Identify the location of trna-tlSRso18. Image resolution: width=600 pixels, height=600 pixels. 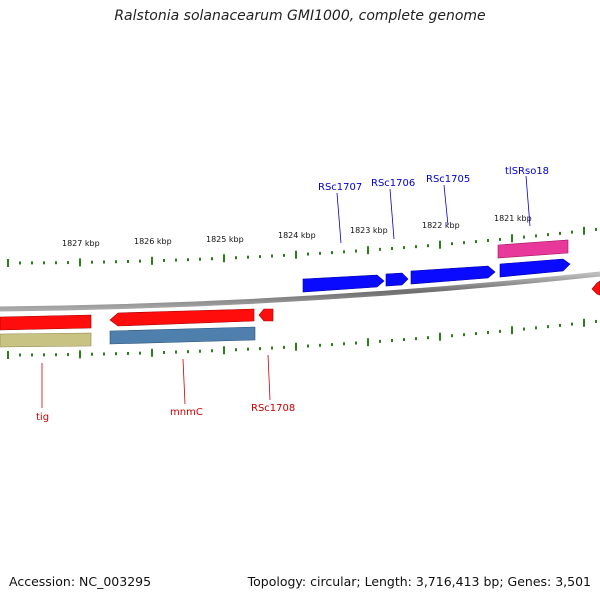
(533, 249).